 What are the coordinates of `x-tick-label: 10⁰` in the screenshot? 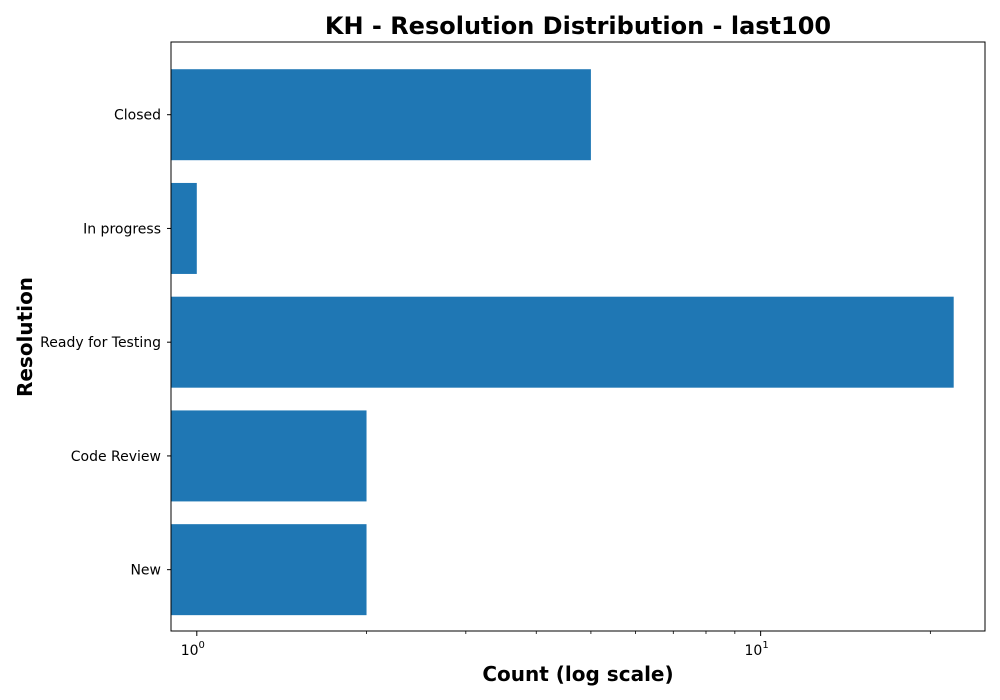 It's located at (193, 649).